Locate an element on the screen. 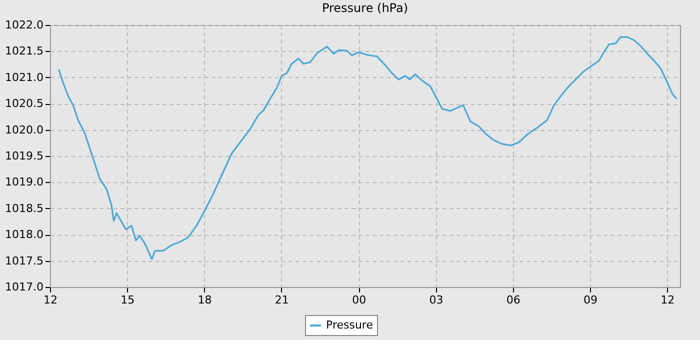  y-tick-label: 1018.0 is located at coordinates (24, 235).